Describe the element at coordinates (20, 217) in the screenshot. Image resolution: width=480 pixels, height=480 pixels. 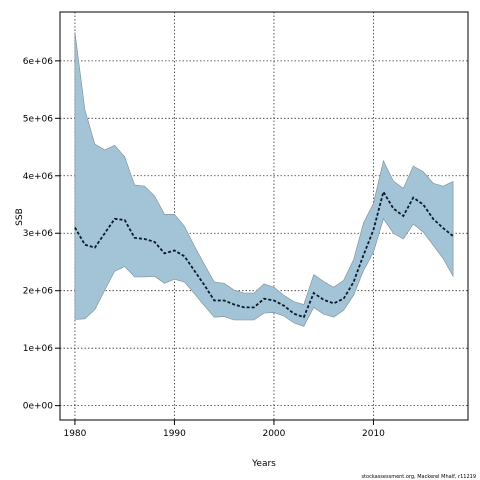
I see `y-axis-title: SSB` at that location.